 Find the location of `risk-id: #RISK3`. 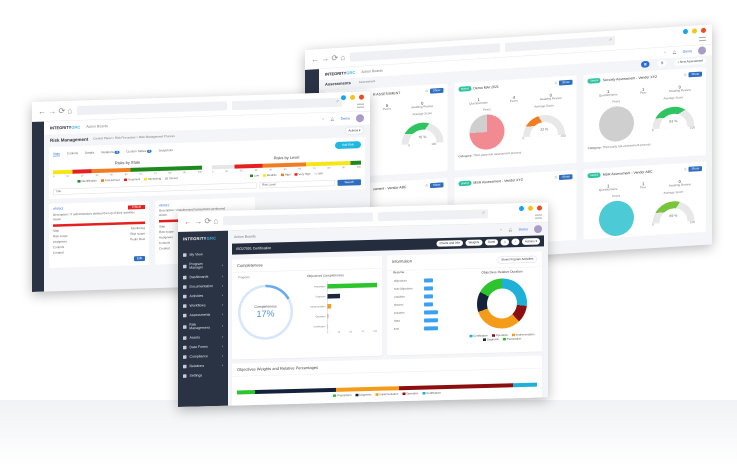

risk-id: #RISK3 is located at coordinates (58, 209).